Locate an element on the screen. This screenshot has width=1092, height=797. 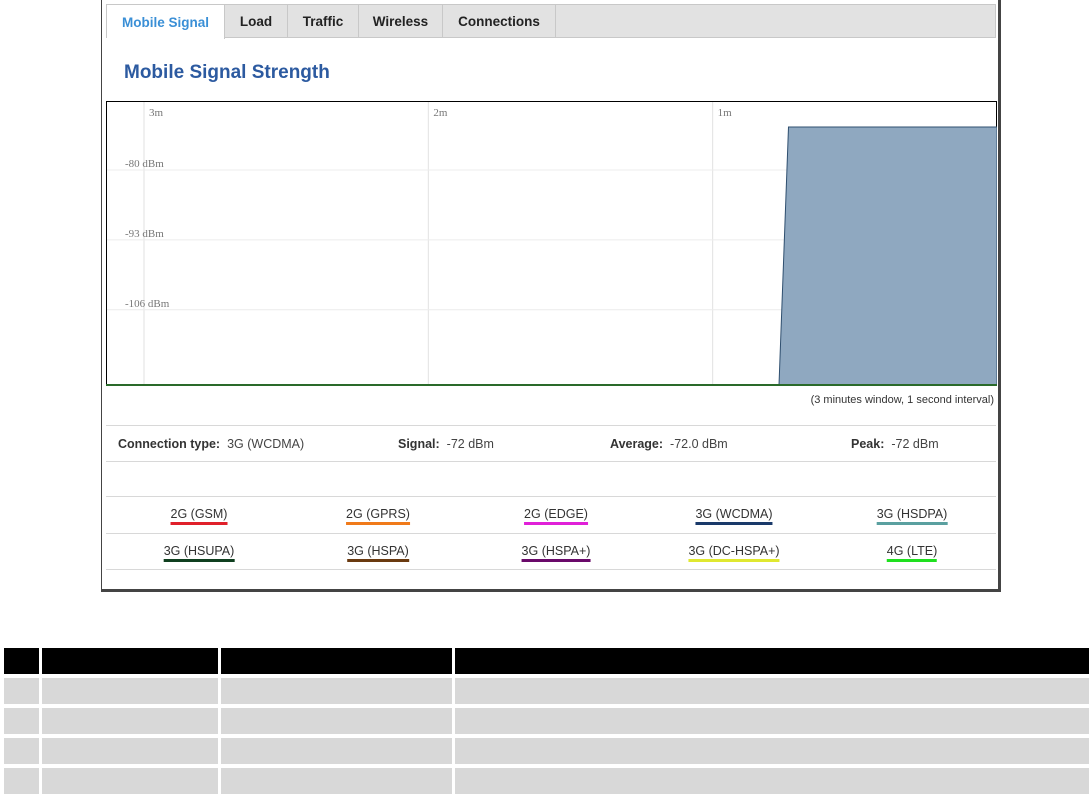
window-note: (3 minutes window, 1 second interval) is located at coordinates (902, 400).